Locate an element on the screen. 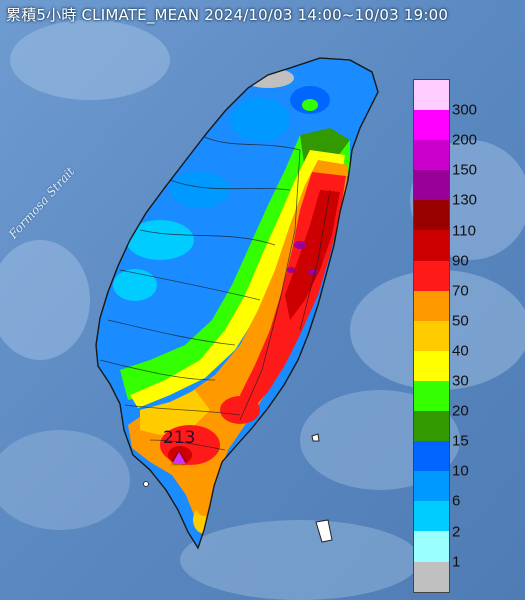 This screenshot has width=525, height=600. legend-label: 70 is located at coordinates (460, 291).